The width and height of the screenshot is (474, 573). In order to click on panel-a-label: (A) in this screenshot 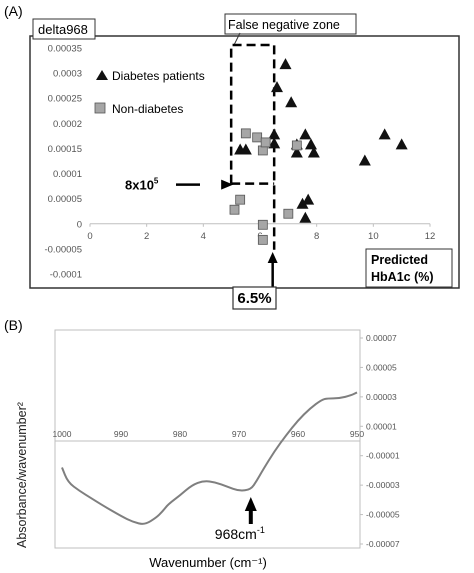, I will do `click(13, 11)`.